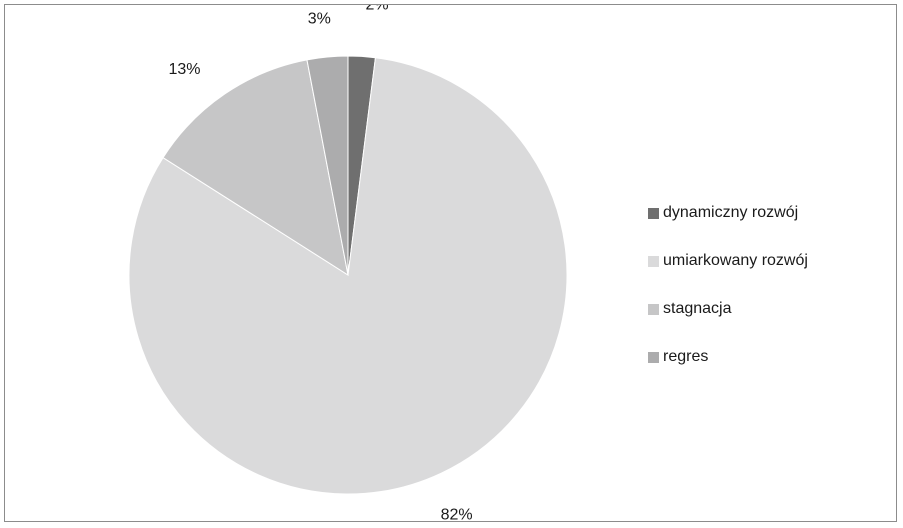 The height and width of the screenshot is (528, 903). I want to click on legend-item-stagnacja: stagnacja, so click(728, 309).